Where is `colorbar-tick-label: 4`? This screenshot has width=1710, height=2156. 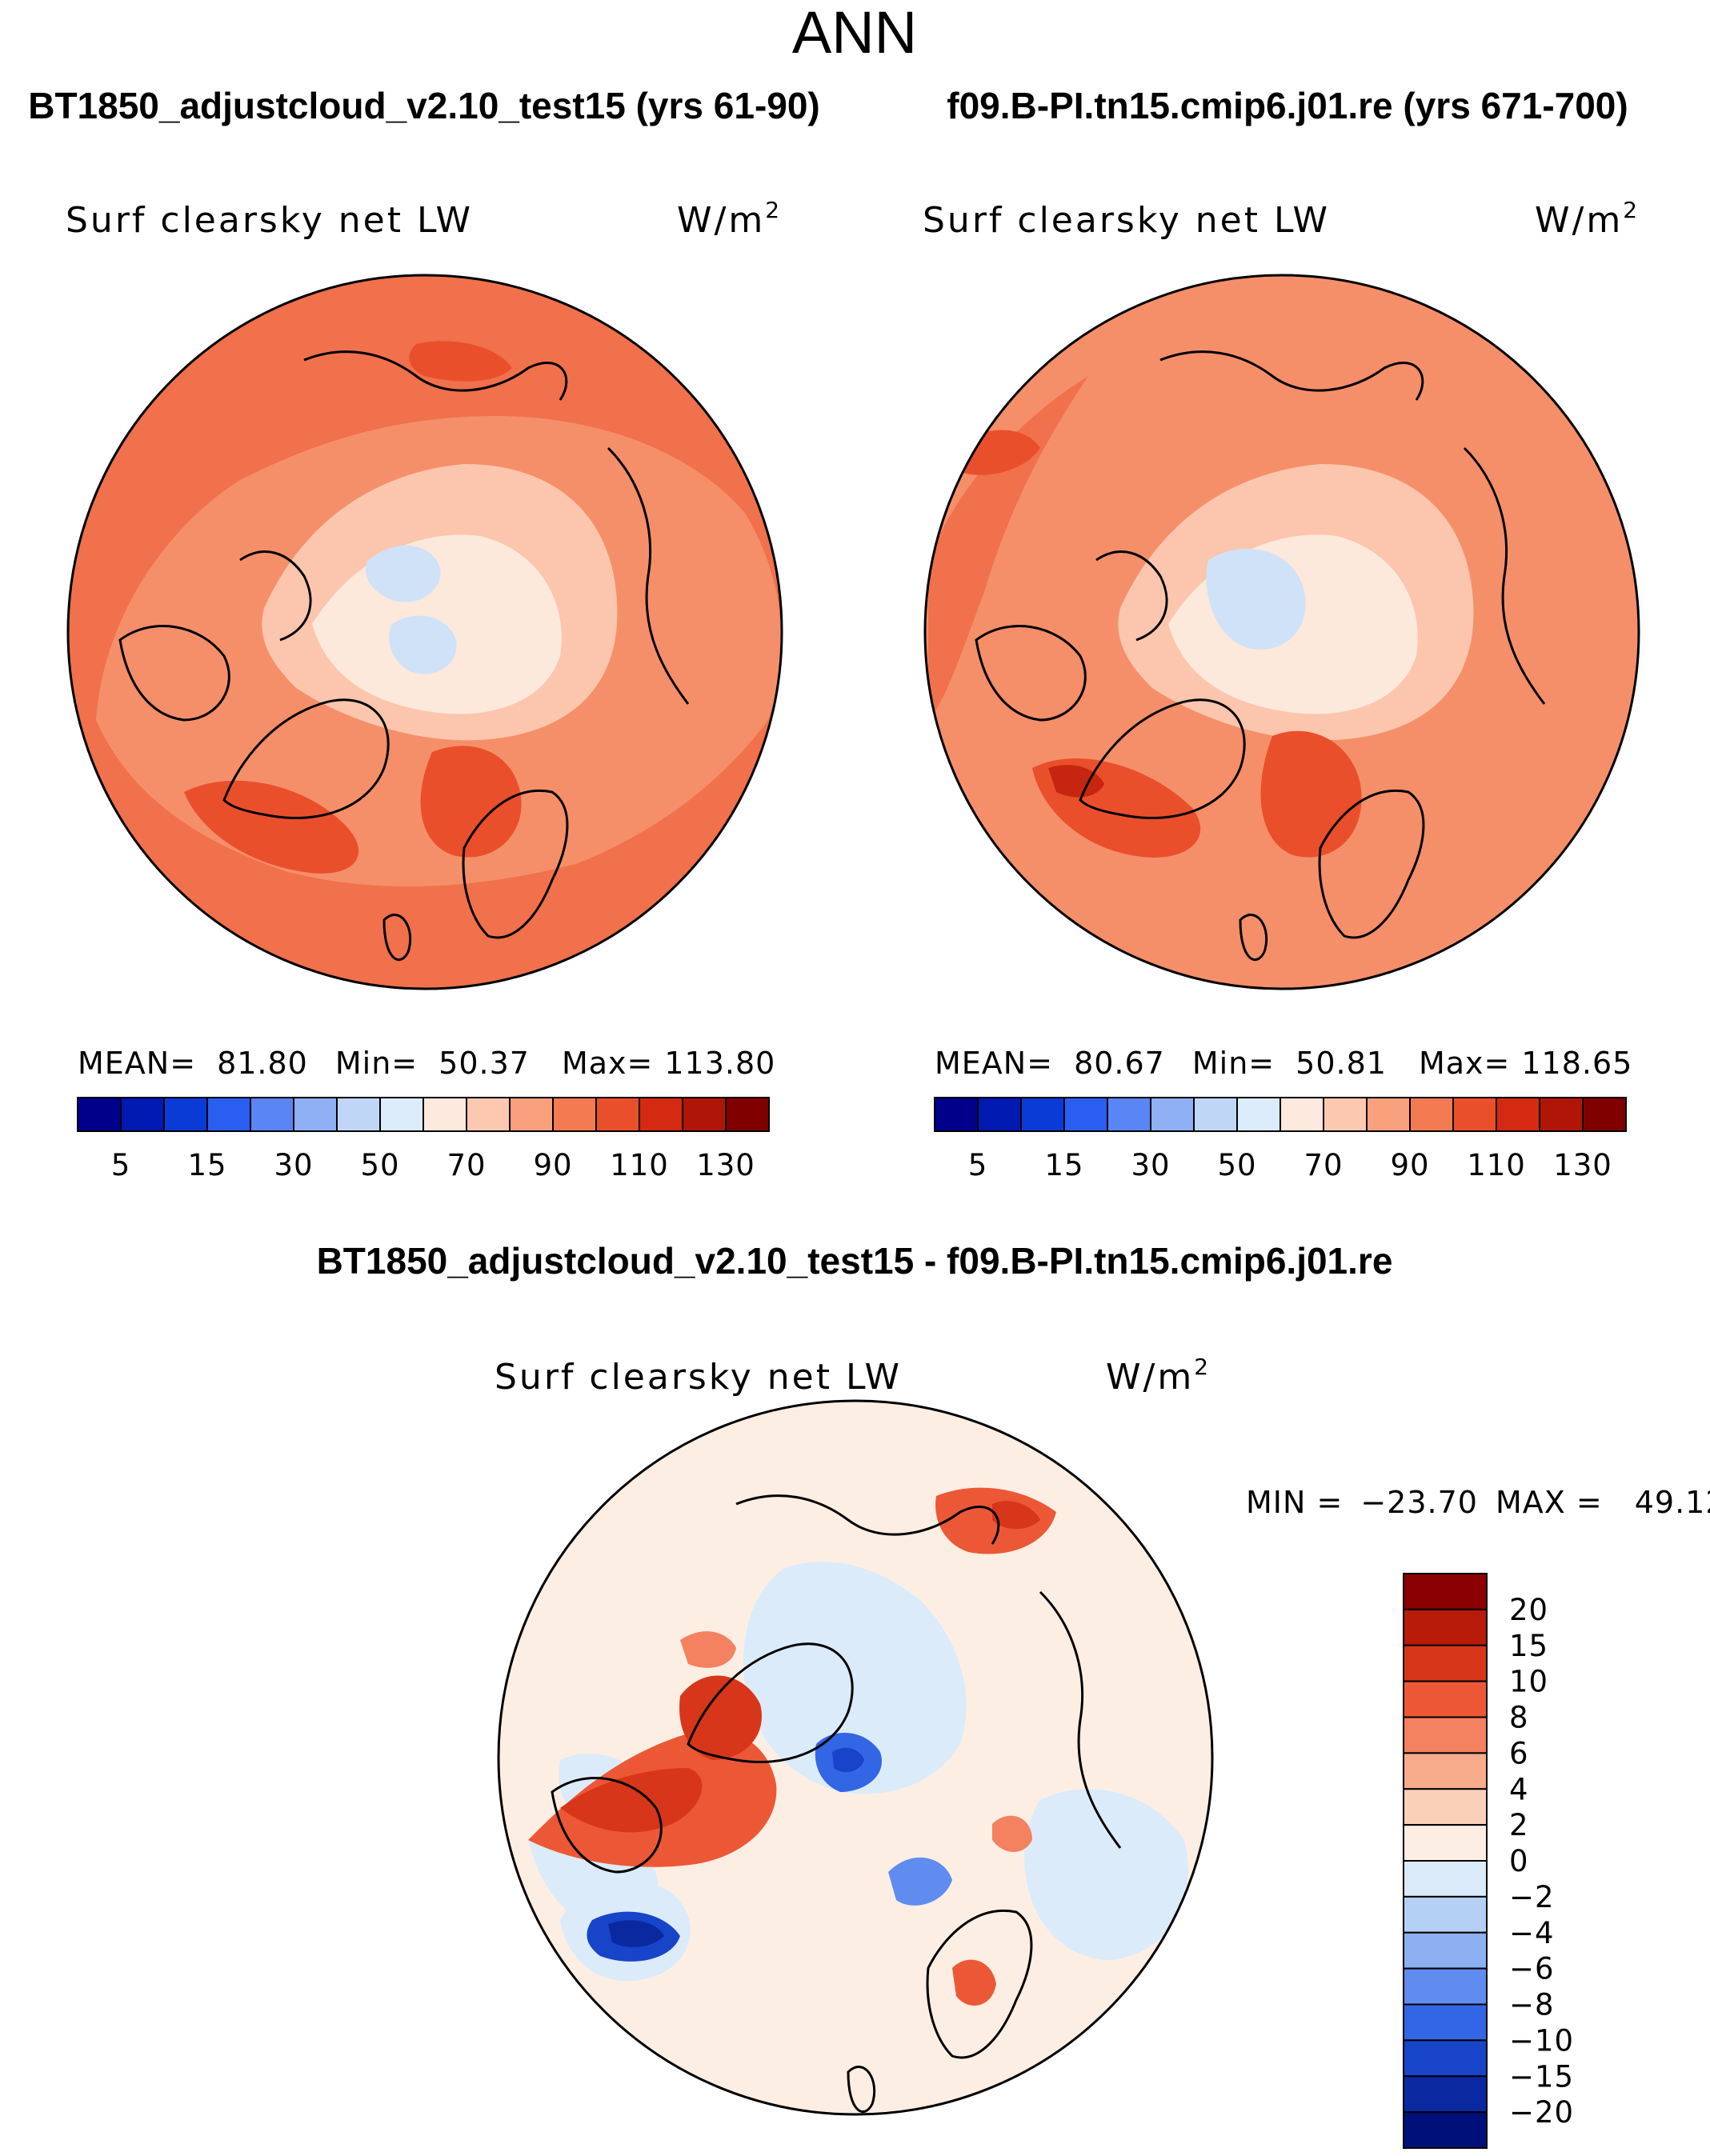 colorbar-tick-label: 4 is located at coordinates (1519, 1789).